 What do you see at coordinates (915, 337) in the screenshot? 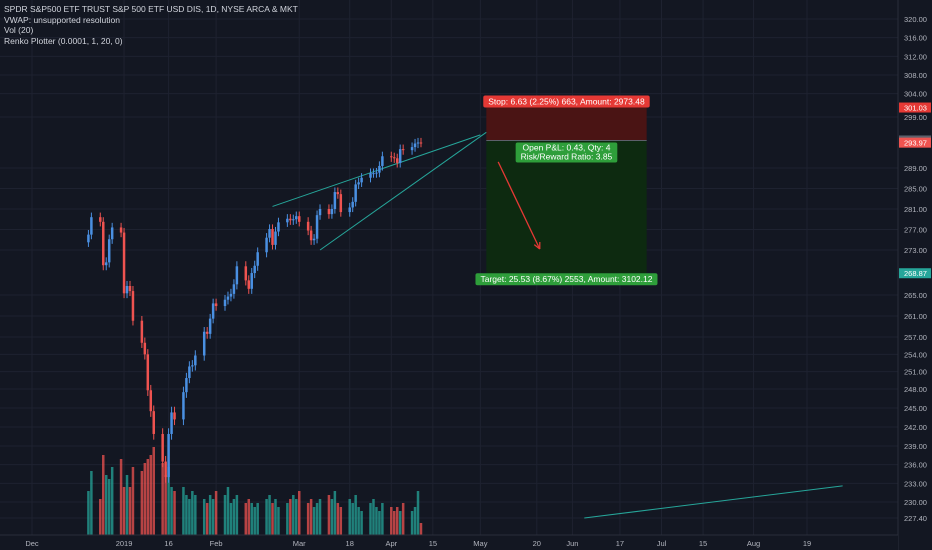
I see `price-tick-label: 257.00` at bounding box center [915, 337].